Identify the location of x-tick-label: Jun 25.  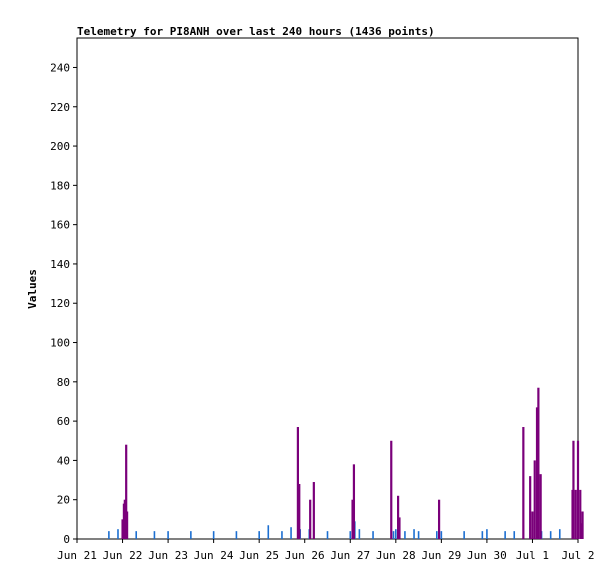
(259, 555).